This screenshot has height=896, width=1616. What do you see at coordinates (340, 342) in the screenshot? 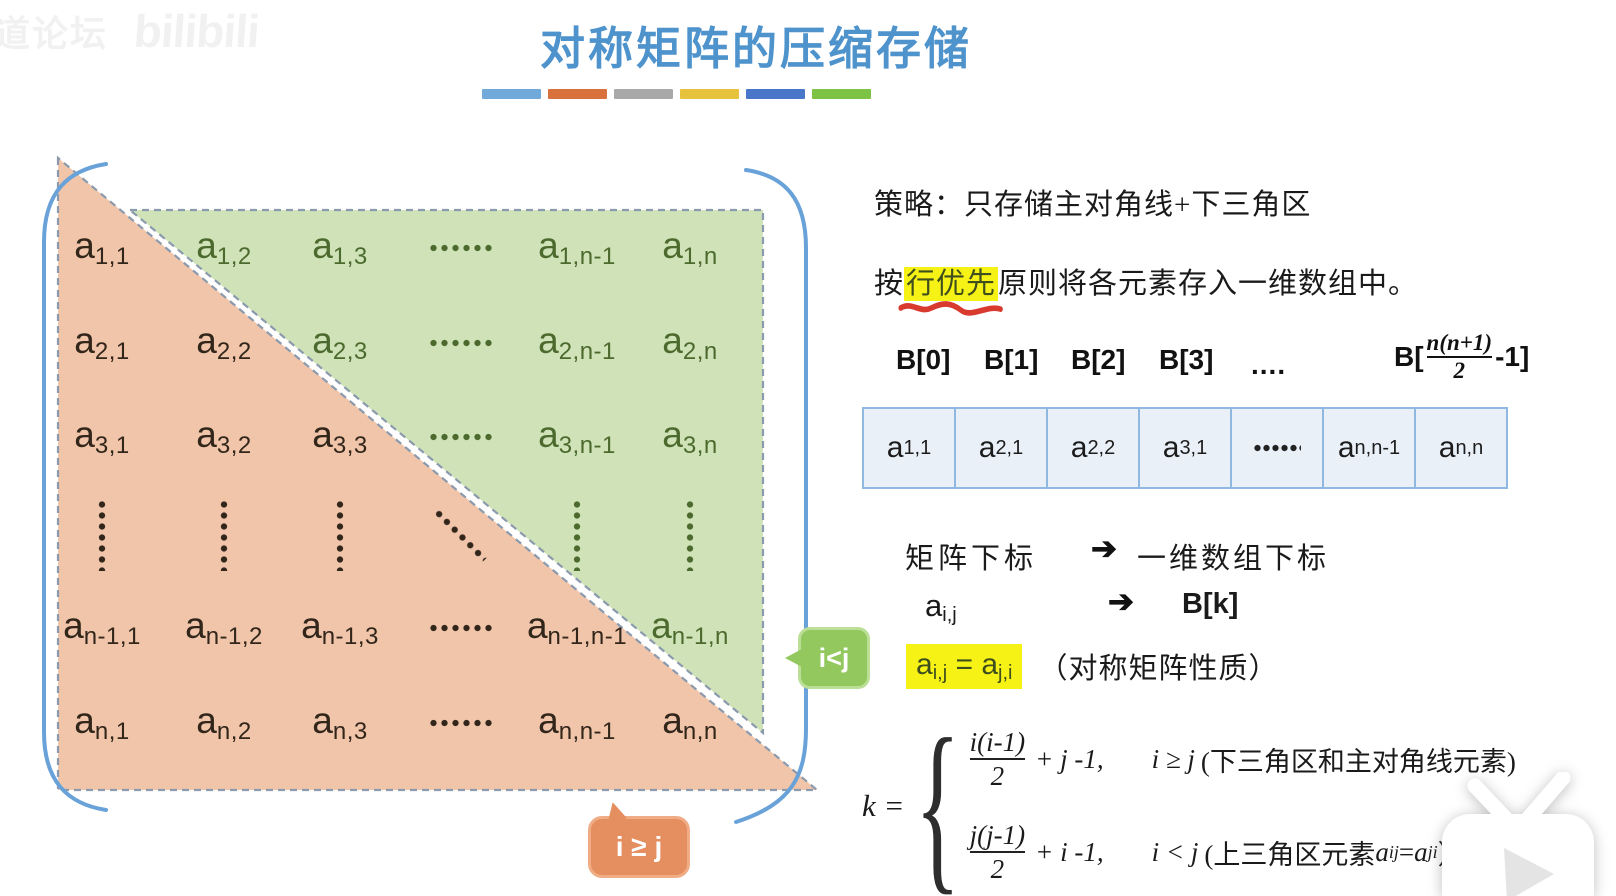
I see `matrix-cell: a2,3` at bounding box center [340, 342].